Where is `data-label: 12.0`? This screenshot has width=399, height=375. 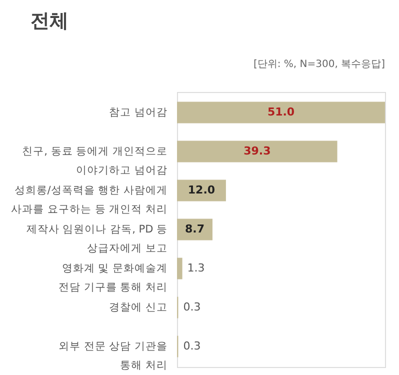 data-label: 12.0 is located at coordinates (202, 189).